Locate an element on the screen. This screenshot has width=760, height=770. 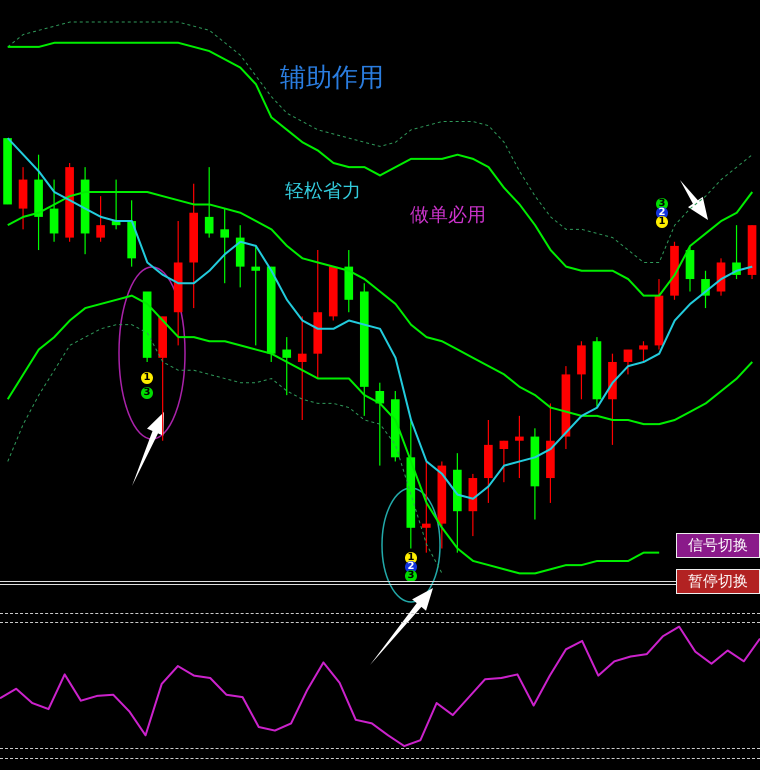
annotation: 3 is located at coordinates (147, 393).